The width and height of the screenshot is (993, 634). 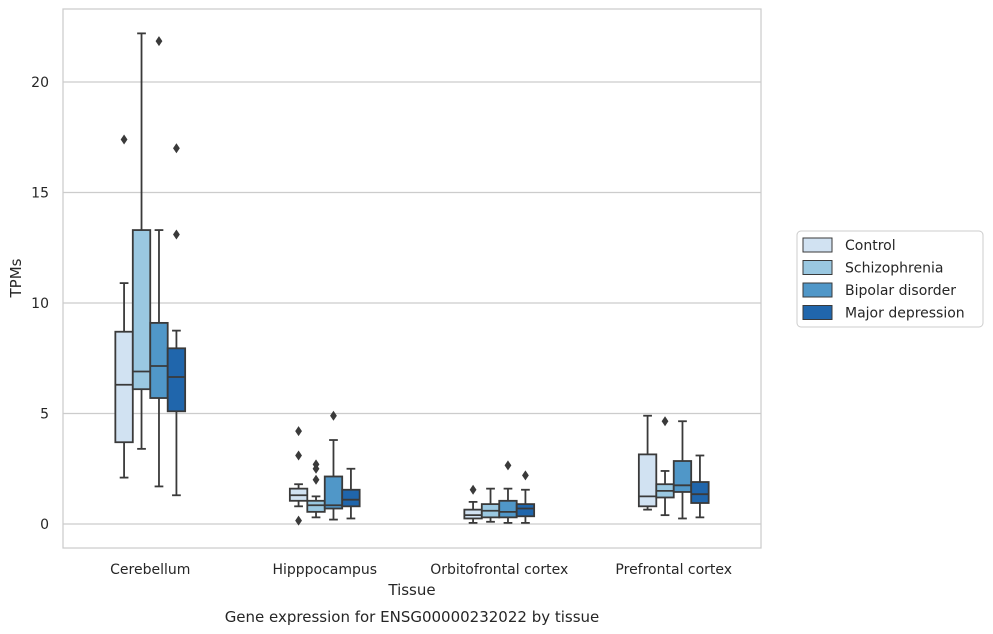 What do you see at coordinates (905, 314) in the screenshot?
I see `legend-label: Major depression` at bounding box center [905, 314].